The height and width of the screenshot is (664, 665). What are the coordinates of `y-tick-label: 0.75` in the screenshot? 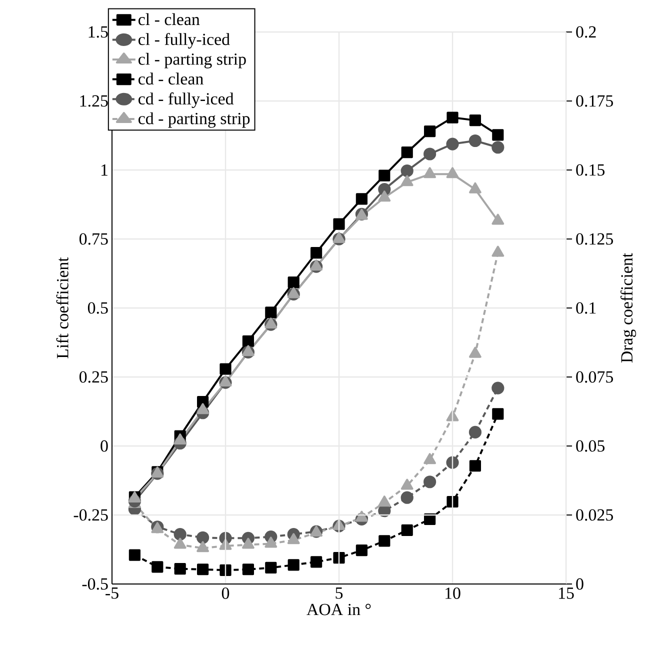 It's located at (93, 239).